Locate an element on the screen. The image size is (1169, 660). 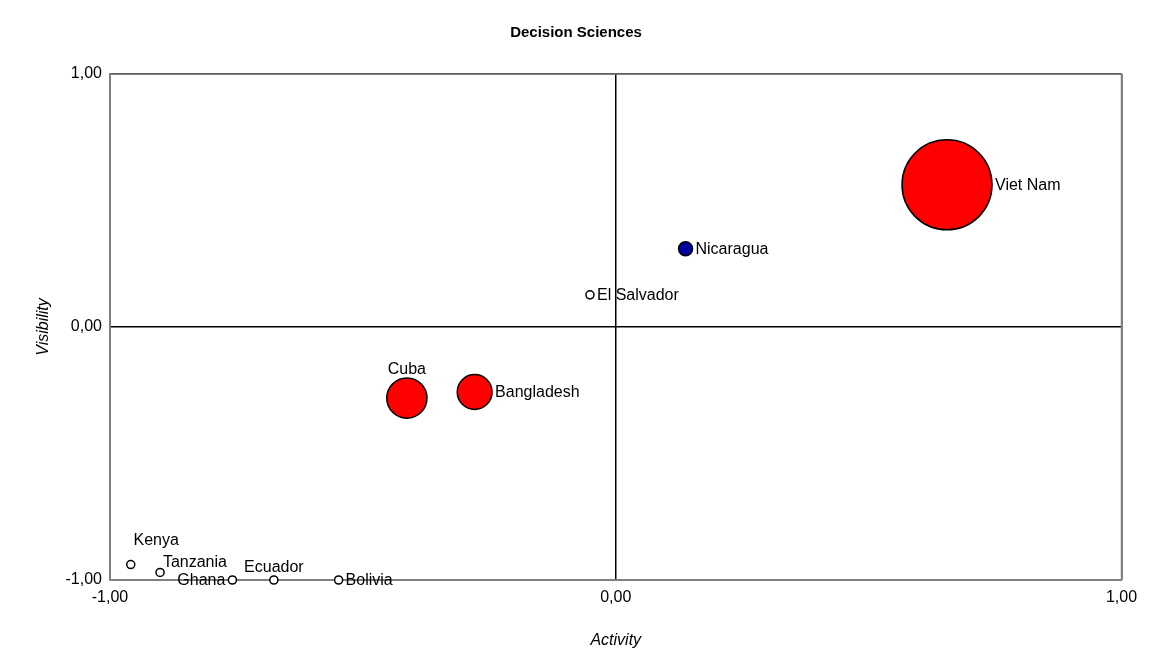
series-label: Tanzania is located at coordinates (195, 561).